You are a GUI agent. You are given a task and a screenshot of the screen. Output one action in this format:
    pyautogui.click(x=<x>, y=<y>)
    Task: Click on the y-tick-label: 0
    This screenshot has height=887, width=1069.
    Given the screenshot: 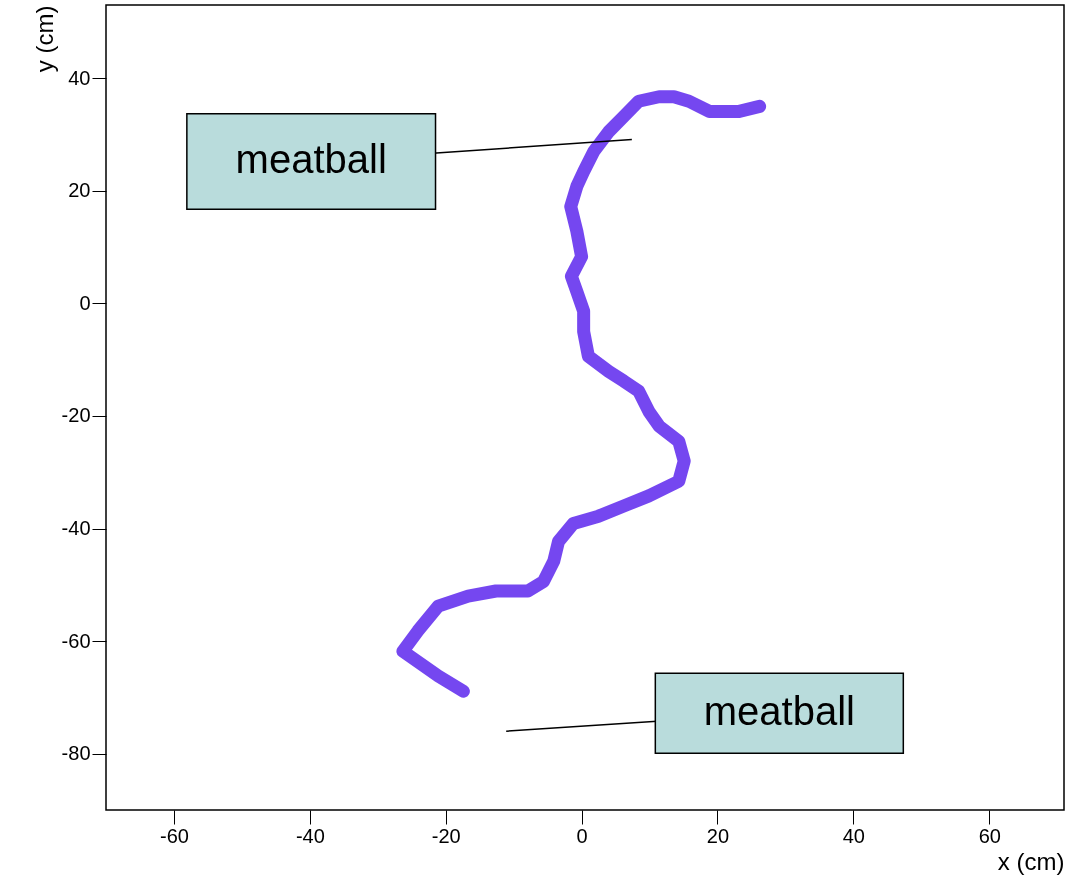 What is the action you would take?
    pyautogui.click(x=85, y=302)
    